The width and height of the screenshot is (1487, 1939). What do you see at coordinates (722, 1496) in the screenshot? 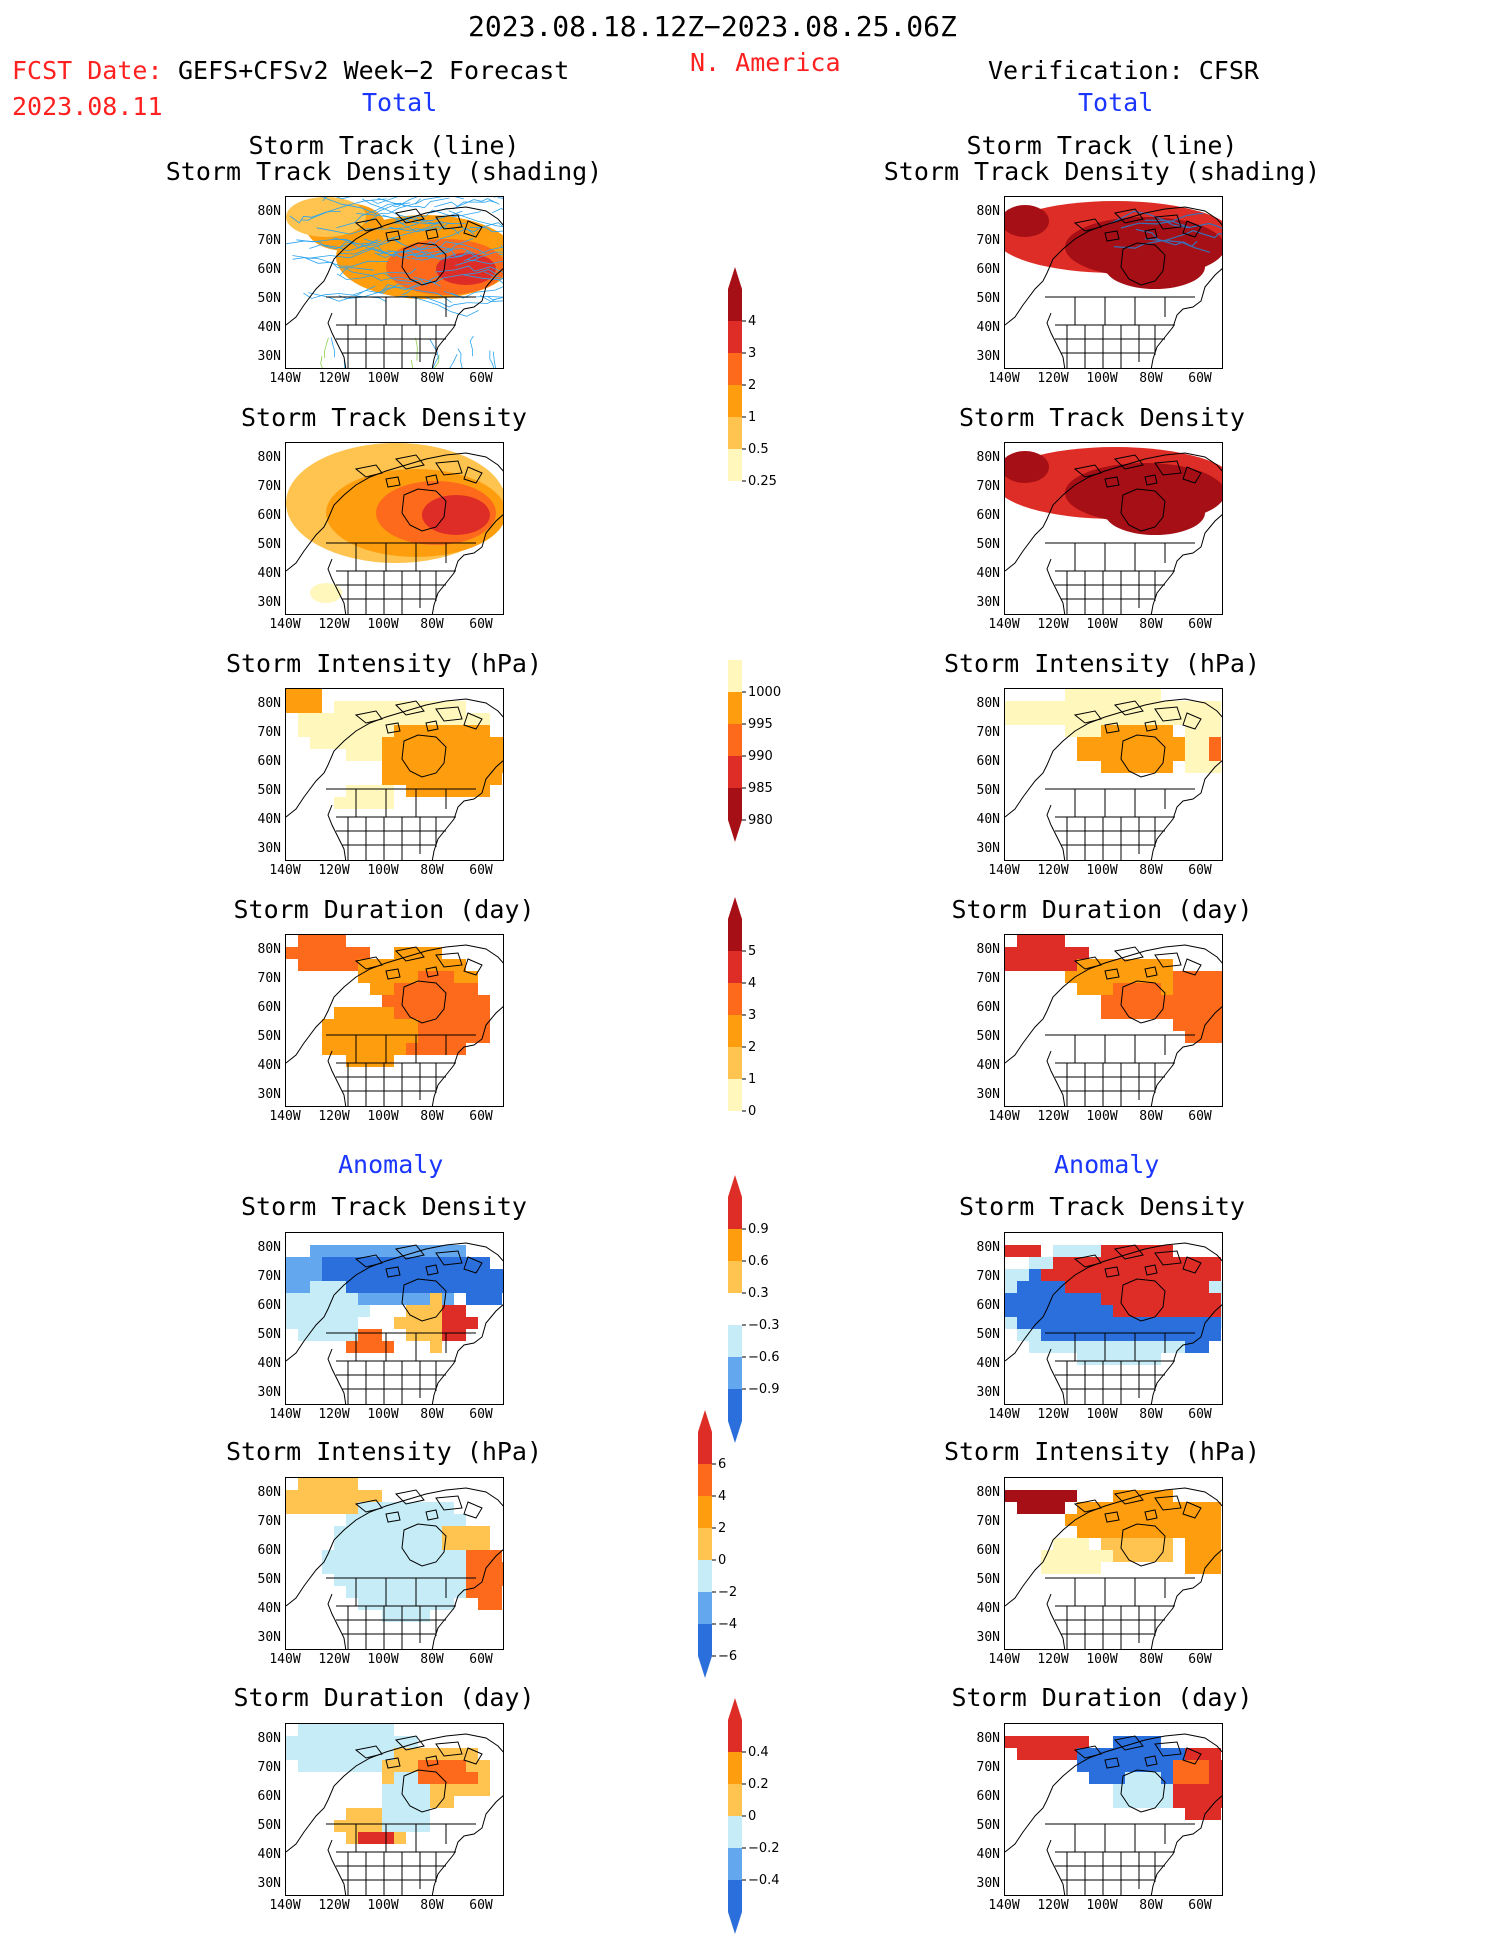
I see `colorbar-anom-intensity-tick-label: 4` at bounding box center [722, 1496].